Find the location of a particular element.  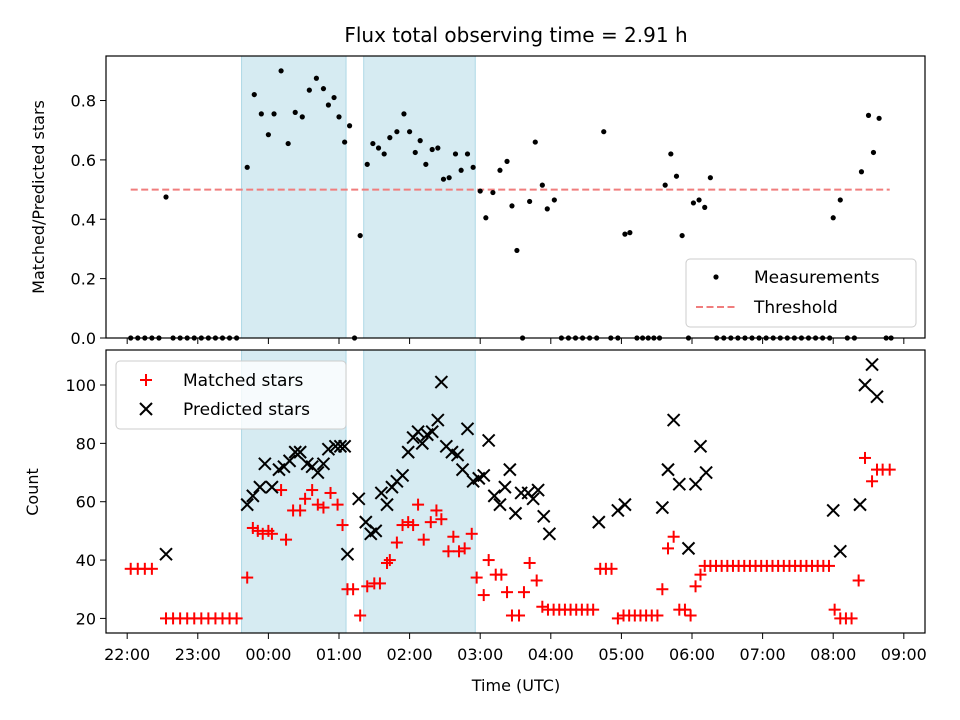

top-y-tick-label: 0.8 is located at coordinates (83, 101).